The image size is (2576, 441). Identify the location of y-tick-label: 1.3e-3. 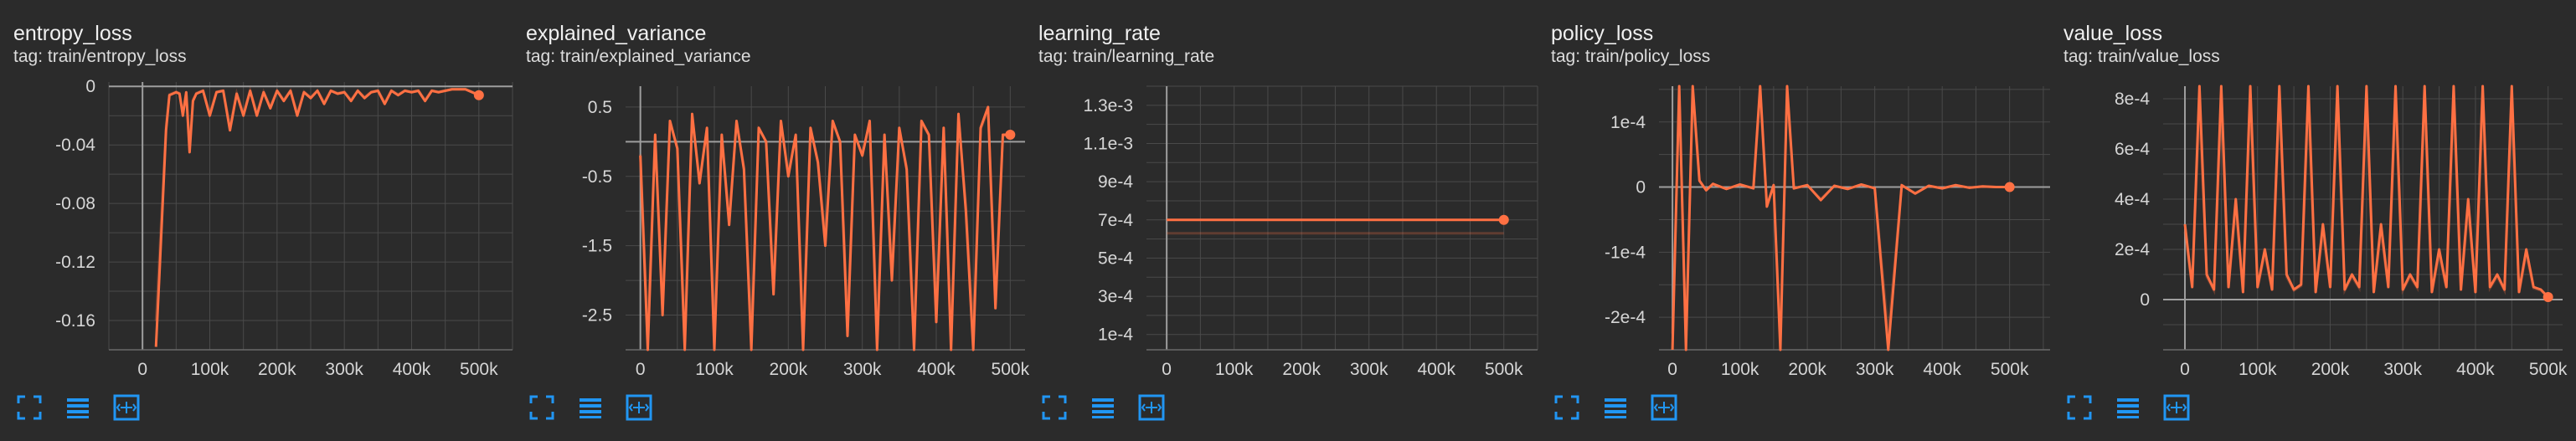
(1108, 106).